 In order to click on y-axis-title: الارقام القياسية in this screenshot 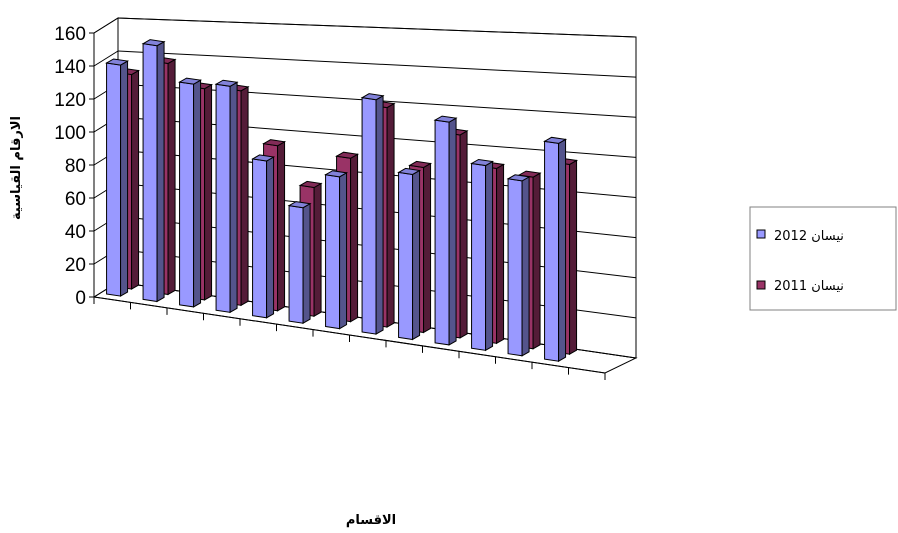, I will do `click(16, 168)`.